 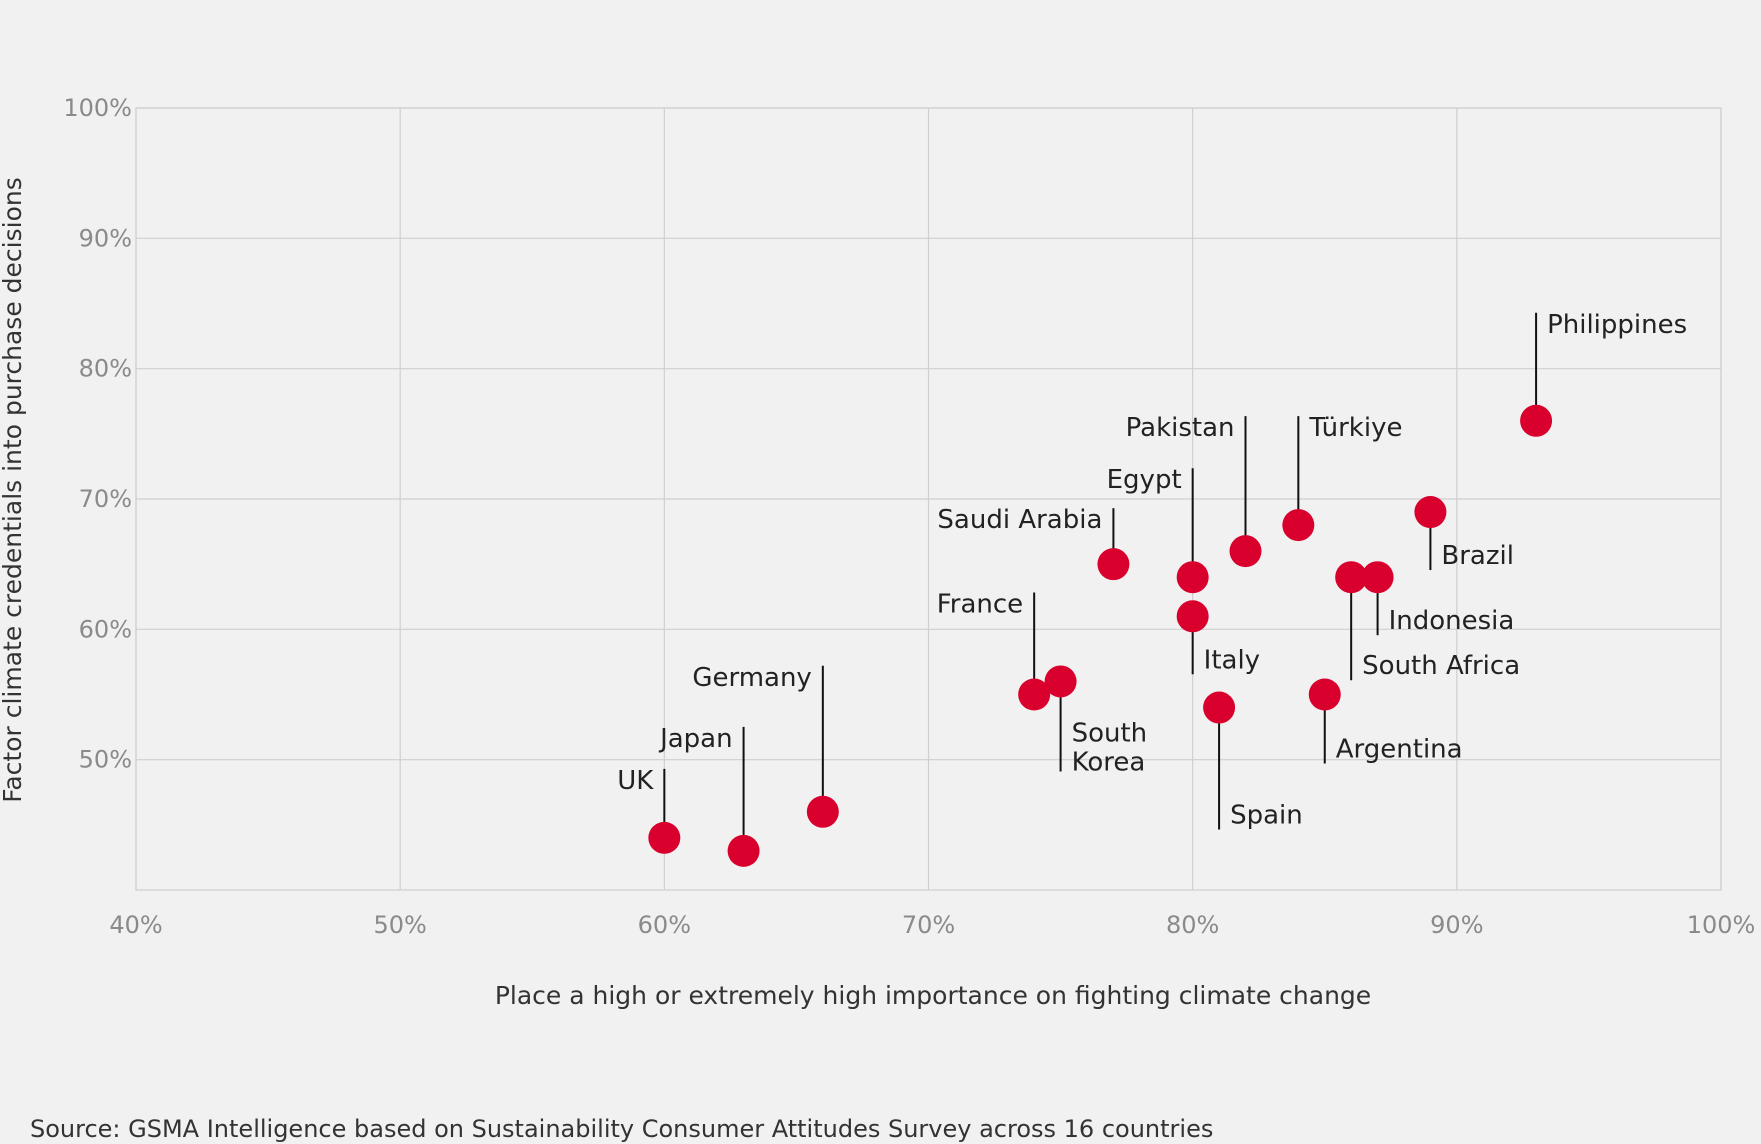 I want to click on x-tick-label: 40%, so click(x=135, y=925).